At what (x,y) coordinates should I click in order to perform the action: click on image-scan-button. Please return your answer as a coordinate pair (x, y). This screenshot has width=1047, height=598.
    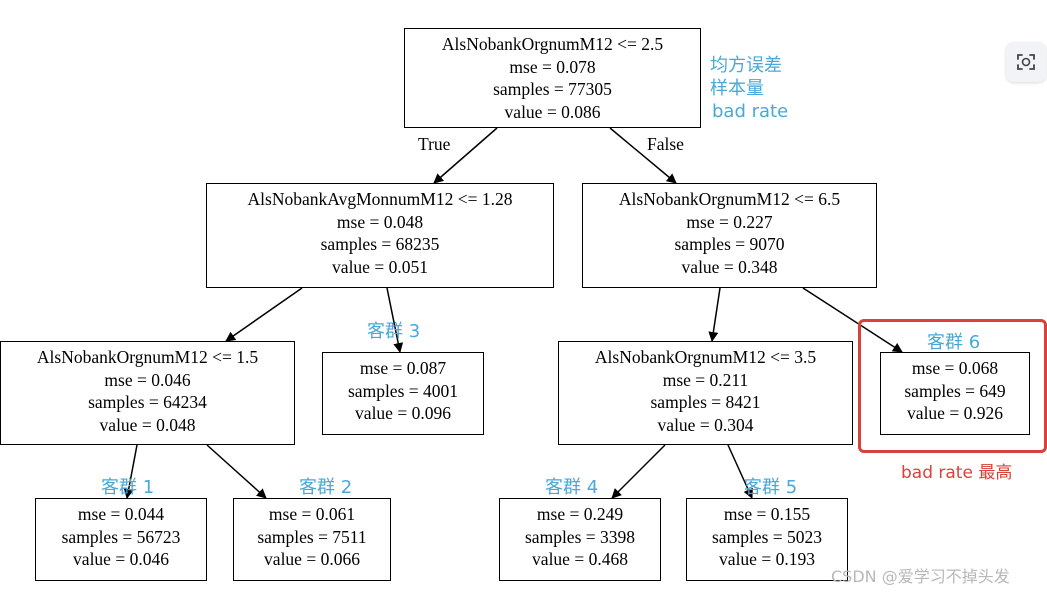
    Looking at the image, I should click on (1026, 62).